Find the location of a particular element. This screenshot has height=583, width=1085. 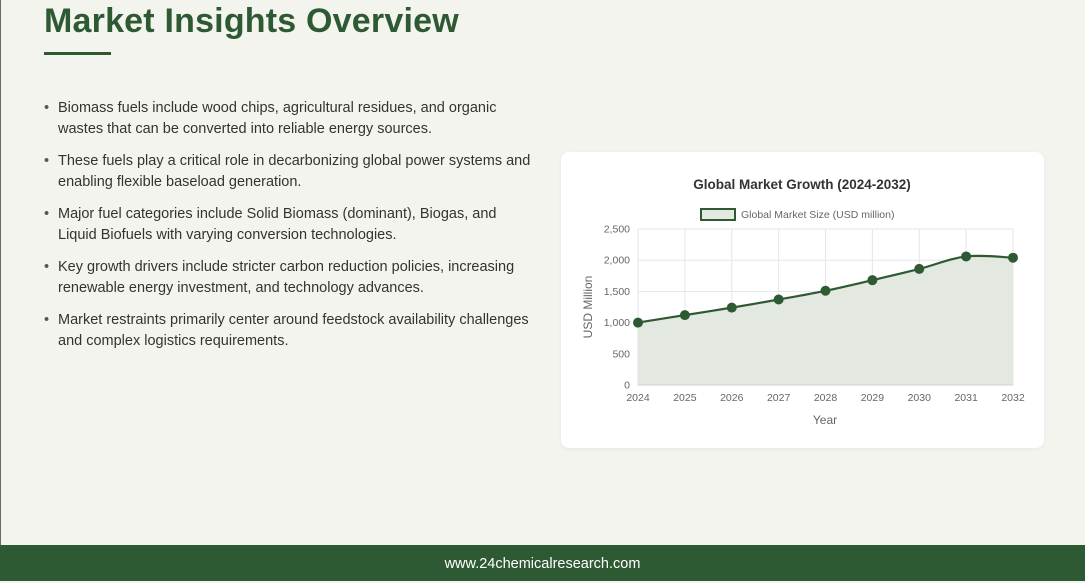

x-tick-label: 2026 is located at coordinates (732, 398).